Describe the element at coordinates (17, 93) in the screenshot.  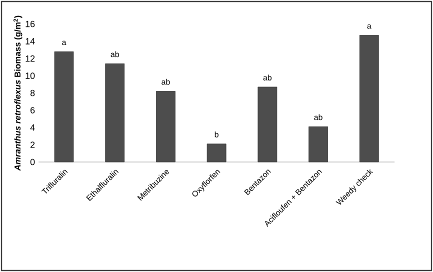
I see `y-axis-title: Amranthus retroflexus Biomass (g/m$^{2}$)` at that location.